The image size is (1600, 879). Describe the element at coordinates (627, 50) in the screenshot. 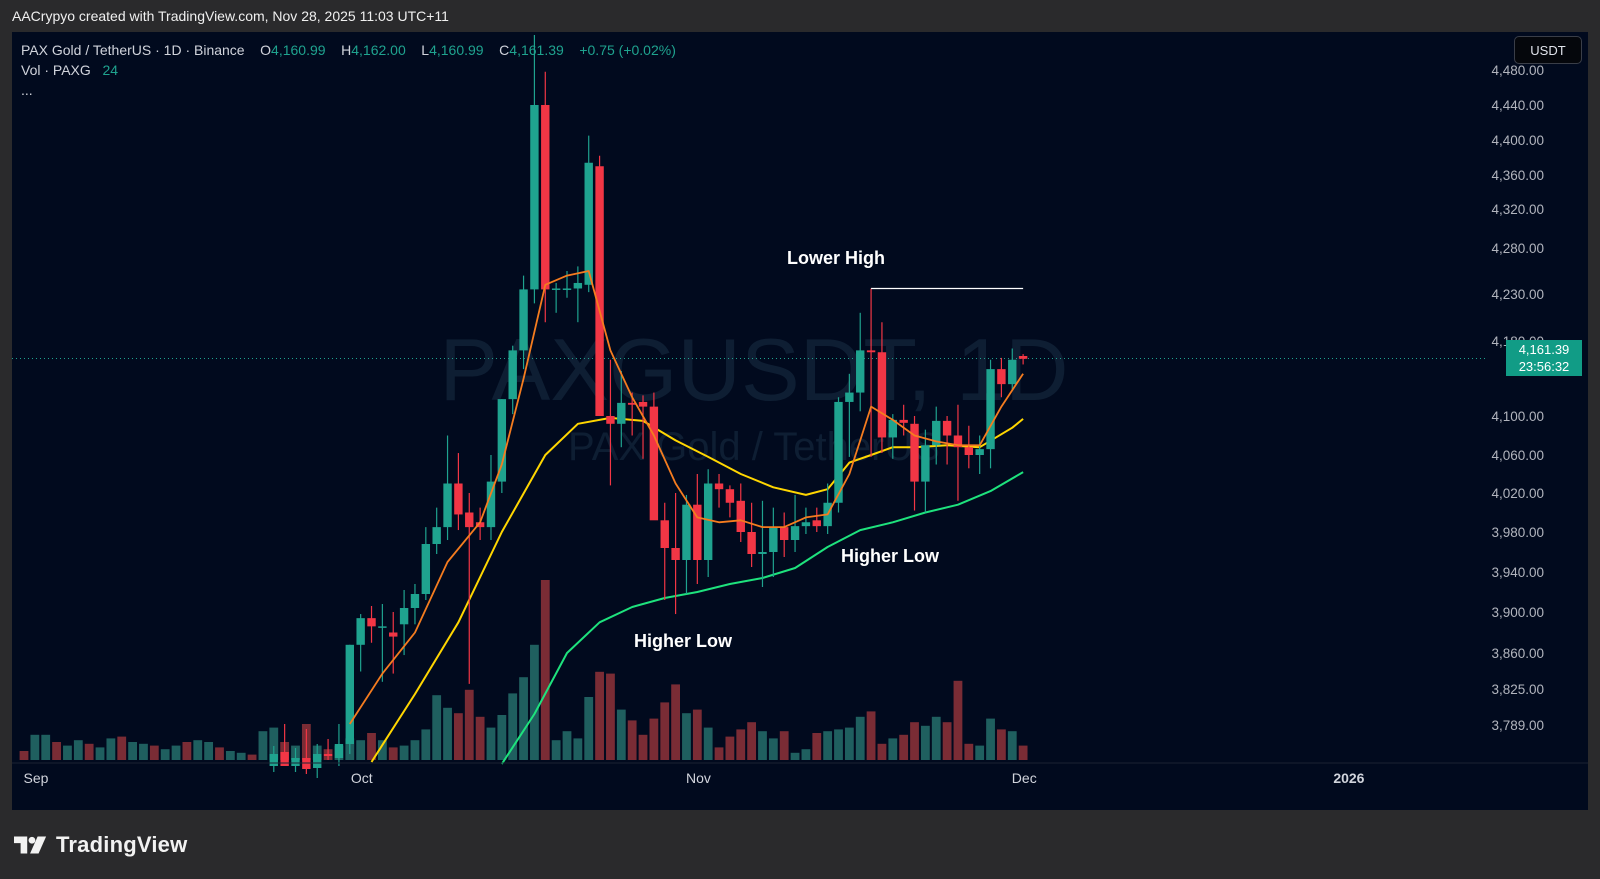

I see `legend-change: +0.75 (+0.02%)` at that location.